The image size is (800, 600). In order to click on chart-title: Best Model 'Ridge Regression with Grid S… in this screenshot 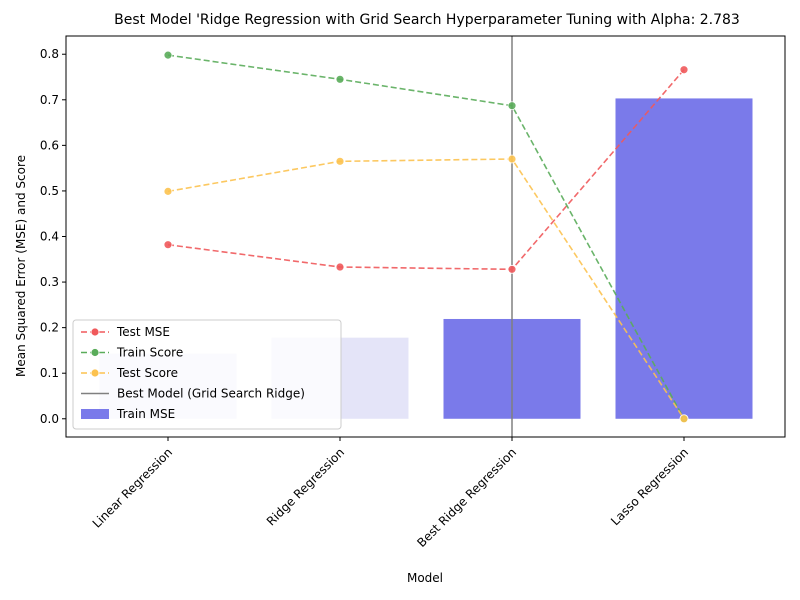, I will do `click(427, 20)`.